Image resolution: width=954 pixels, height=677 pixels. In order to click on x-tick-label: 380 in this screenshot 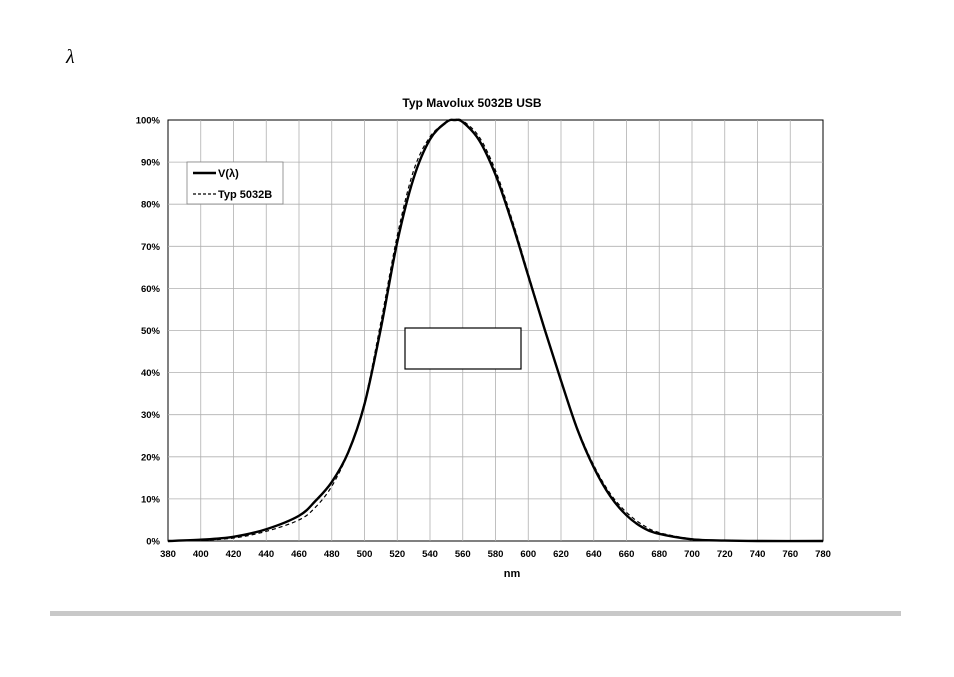, I will do `click(168, 554)`.